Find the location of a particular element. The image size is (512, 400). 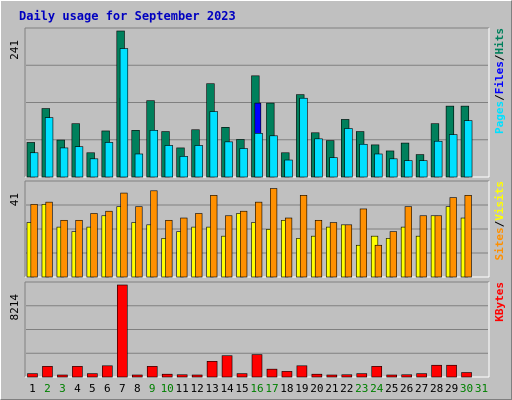

day-label-8: 8 is located at coordinates (137, 388).